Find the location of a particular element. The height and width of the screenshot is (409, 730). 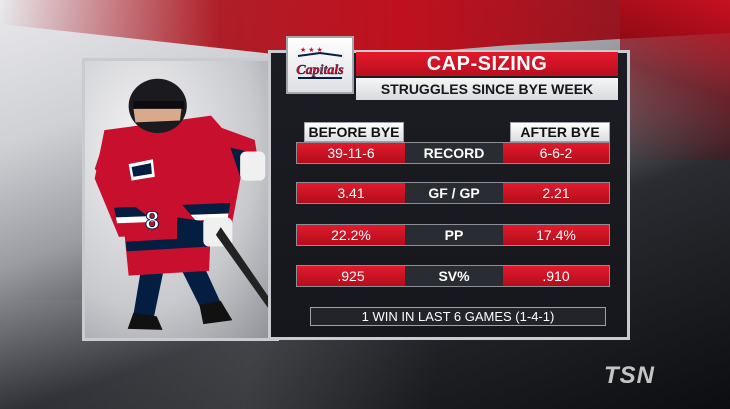

stat-row-sv: .925 SV% .910 is located at coordinates (453, 276).